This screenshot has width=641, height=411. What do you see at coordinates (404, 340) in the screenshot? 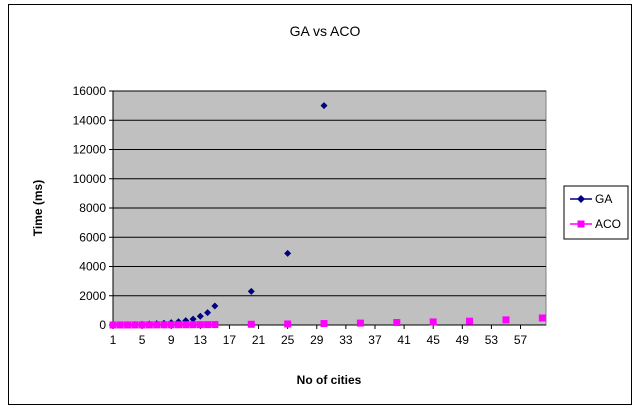
I see `x-tick-label: 41` at bounding box center [404, 340].